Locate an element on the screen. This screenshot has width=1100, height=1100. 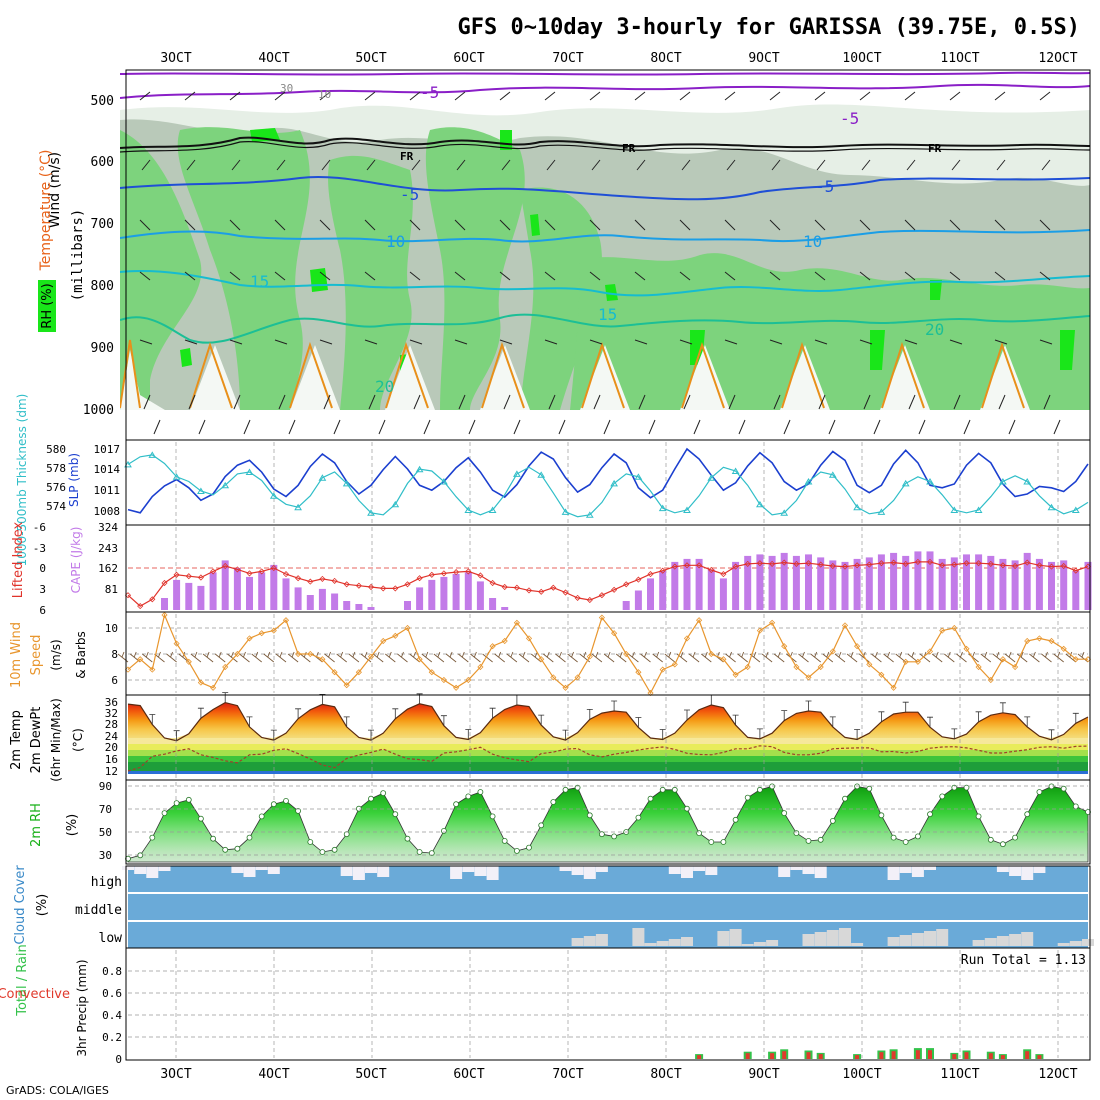
precip-axis: 0.8 0.6 0.4 0.2 0 is located at coordinates (112, 1015).